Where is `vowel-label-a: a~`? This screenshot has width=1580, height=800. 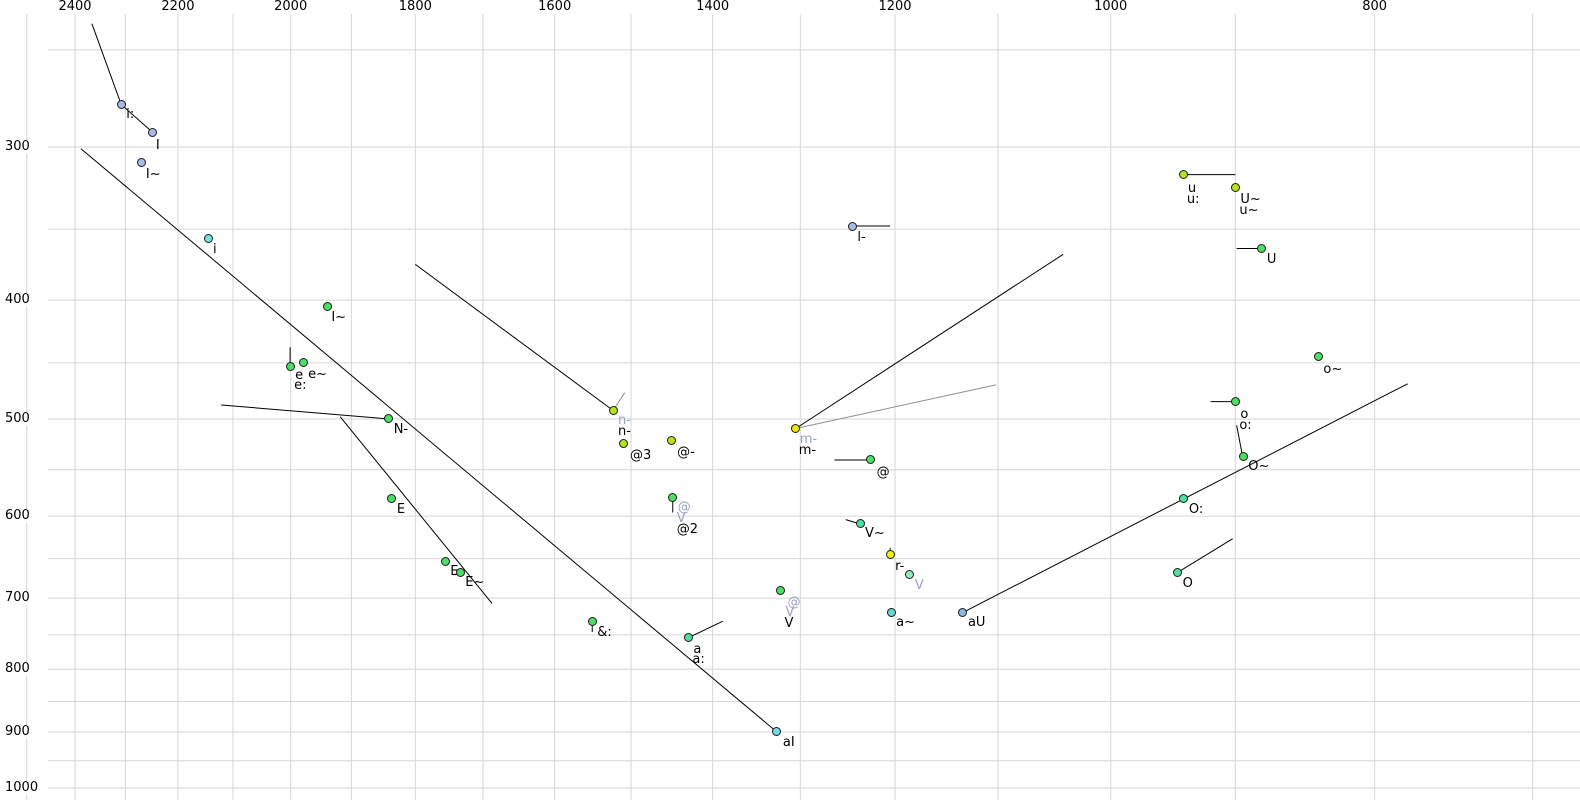 vowel-label-a: a~ is located at coordinates (905, 623).